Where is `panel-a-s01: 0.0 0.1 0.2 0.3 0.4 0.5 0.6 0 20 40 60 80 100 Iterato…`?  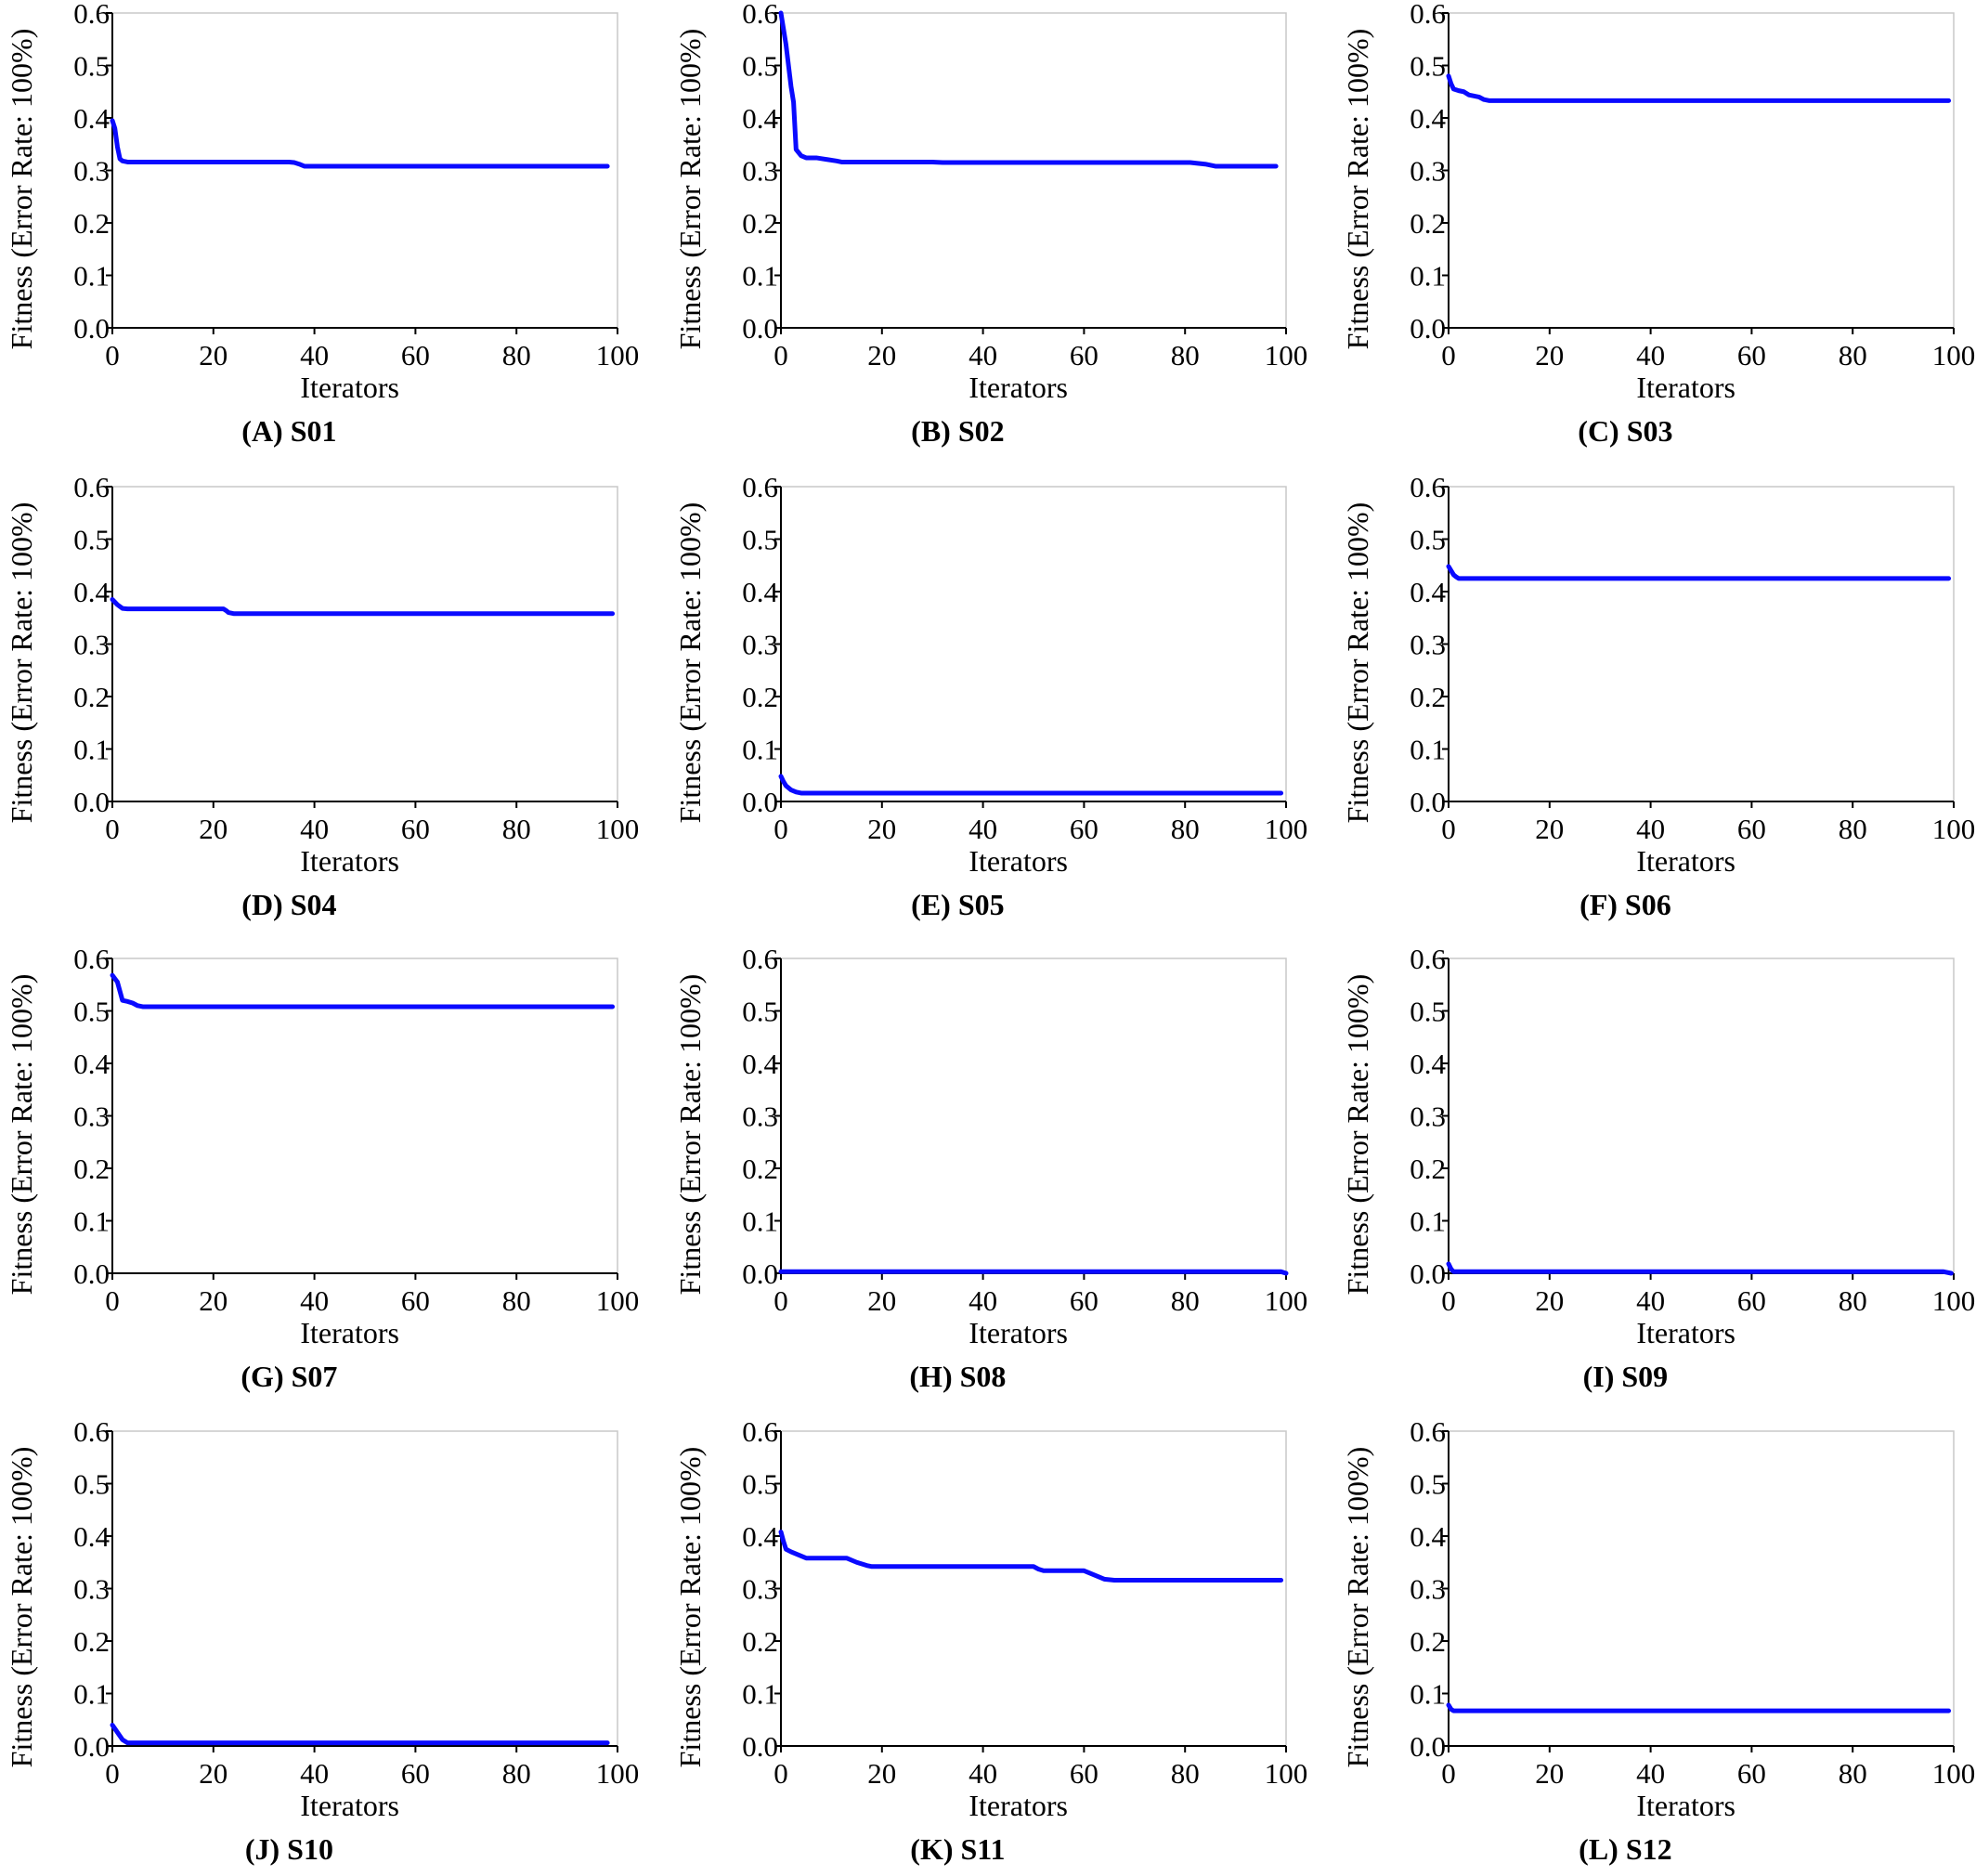
panel-a-s01: 0.0 0.1 0.2 0.3 0.4 0.5 0.6 0 20 40 60 80 100 Iterato… is located at coordinates (322, 224).